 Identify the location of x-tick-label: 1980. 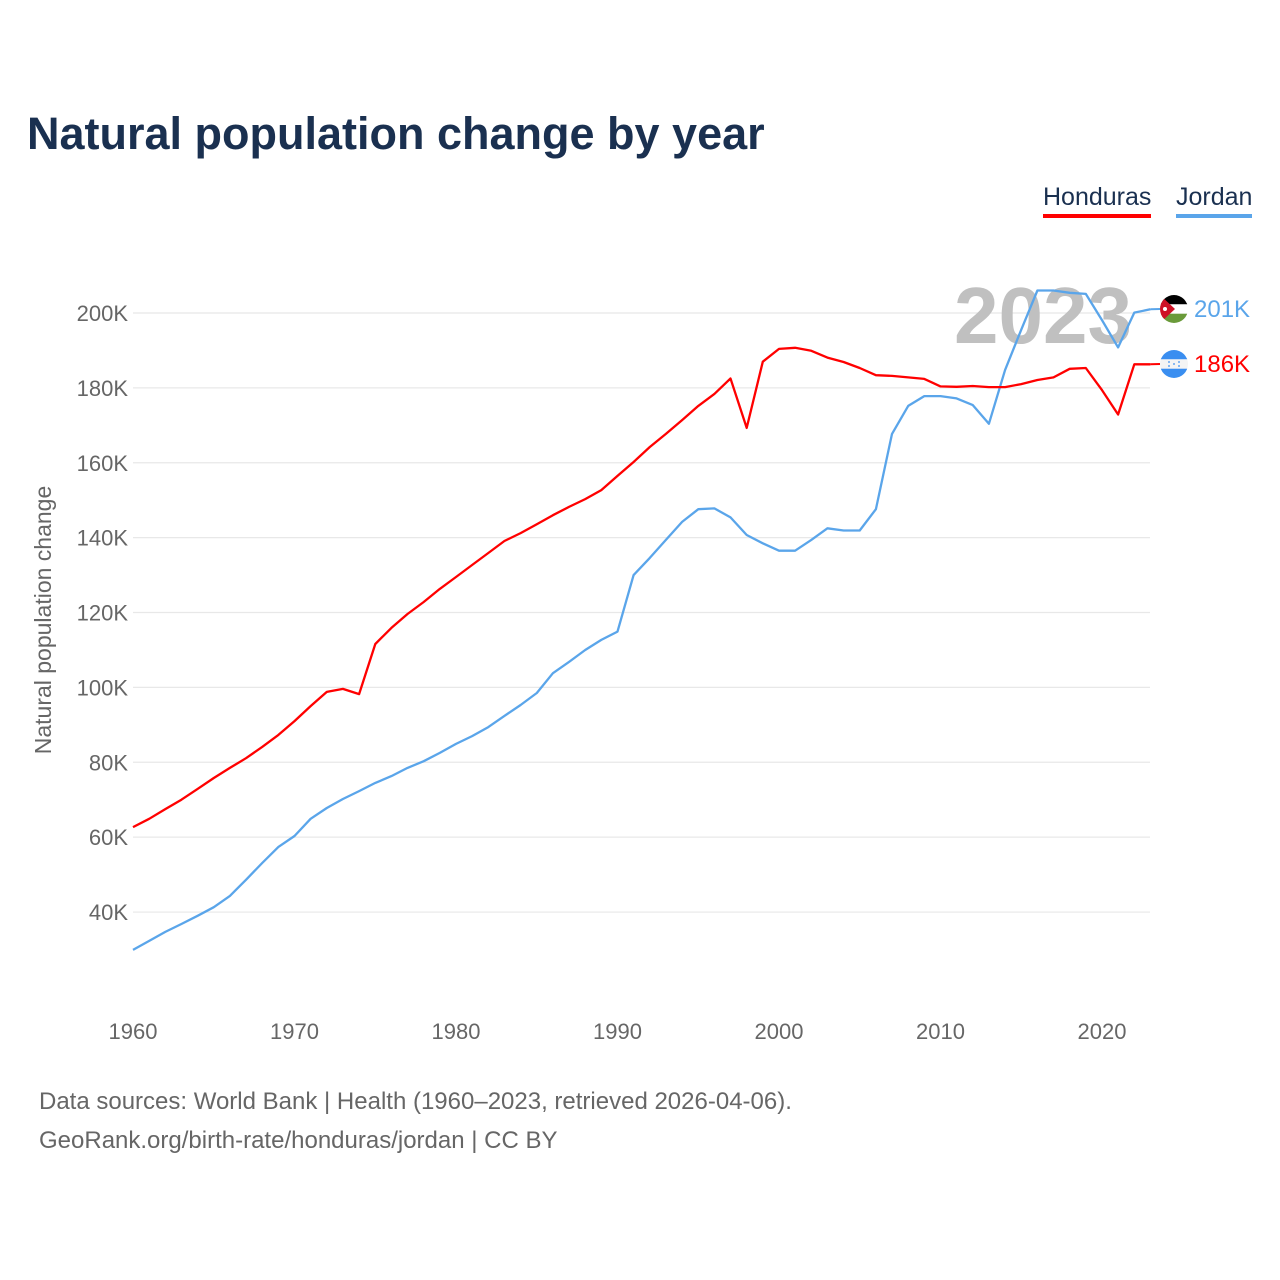
(456, 1031).